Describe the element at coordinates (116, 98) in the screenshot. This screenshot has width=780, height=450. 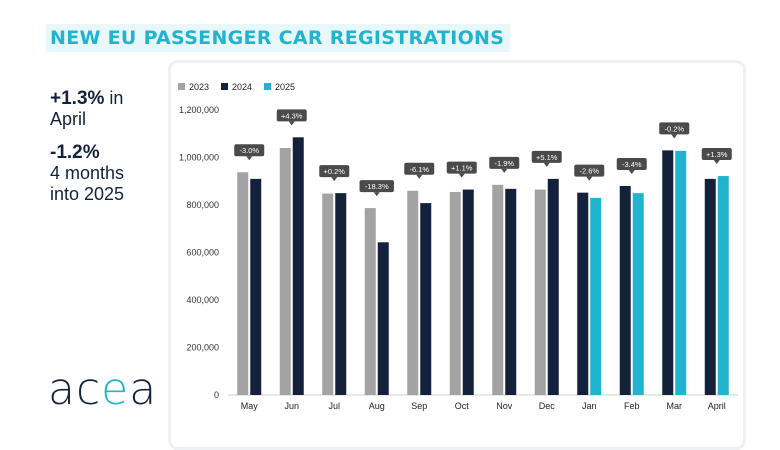
I see `stat-april-suffix: in` at that location.